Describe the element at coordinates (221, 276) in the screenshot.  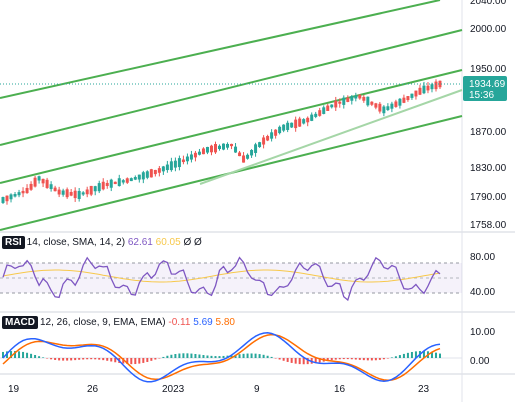
I see `rsi-ma-line` at that location.